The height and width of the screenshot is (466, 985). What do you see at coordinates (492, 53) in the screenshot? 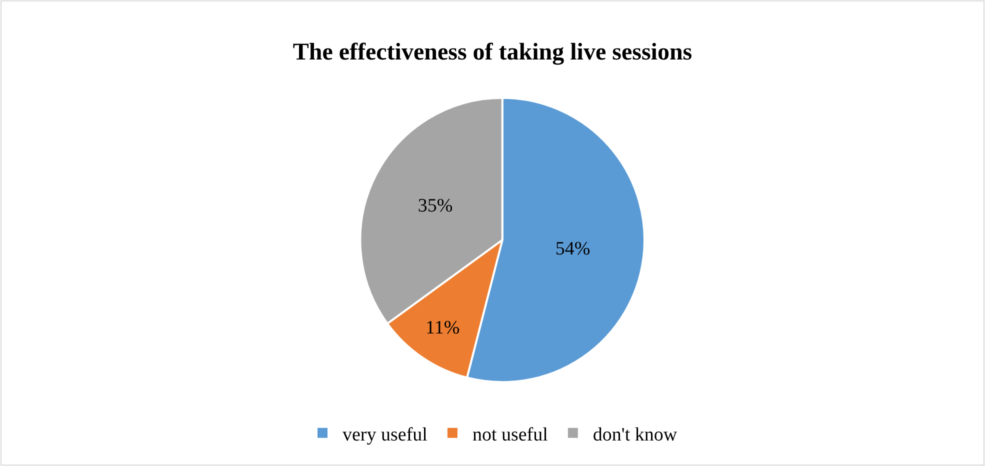
I see `chart-title: The effectiveness of taking live sessions` at bounding box center [492, 53].